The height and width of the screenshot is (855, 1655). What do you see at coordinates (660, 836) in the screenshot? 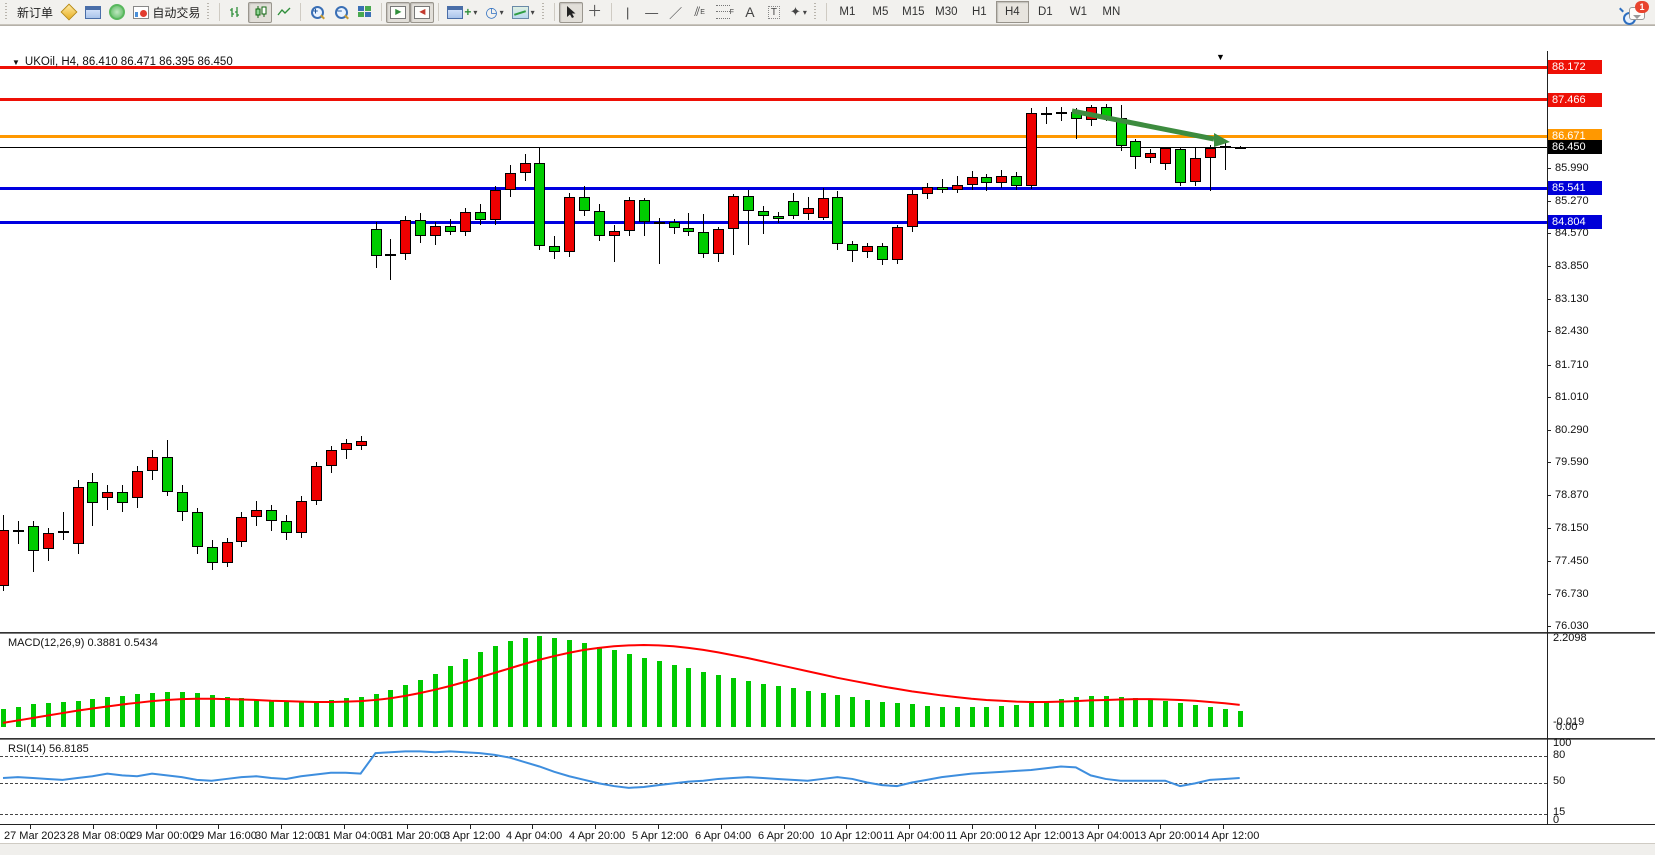
I see `time-label: 5 Apr 12:00` at bounding box center [660, 836].